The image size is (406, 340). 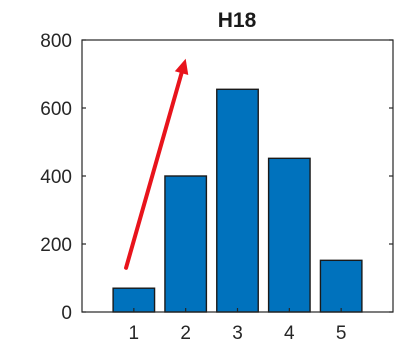 I want to click on x-tick-label-4: 4, so click(x=289, y=331).